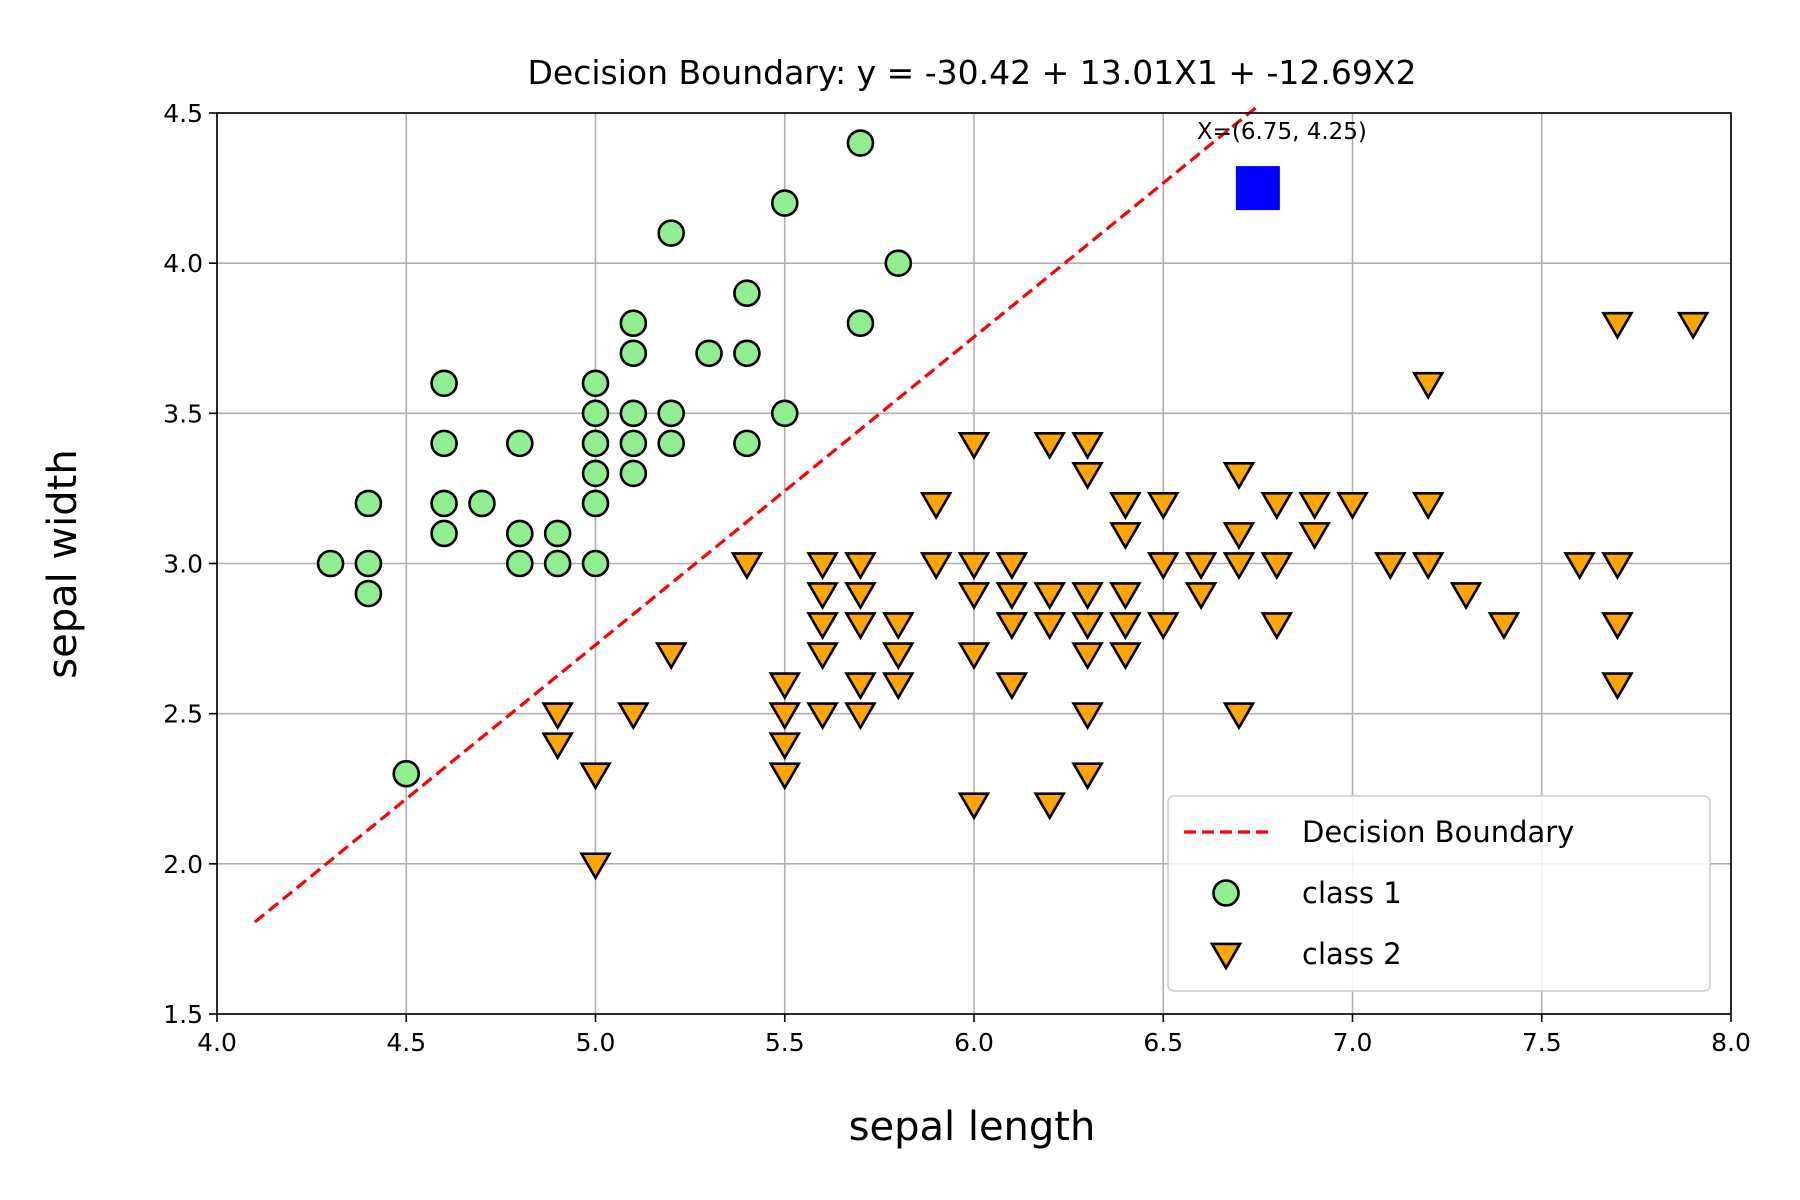  What do you see at coordinates (183, 413) in the screenshot?
I see `y-tick-label: 3.5` at bounding box center [183, 413].